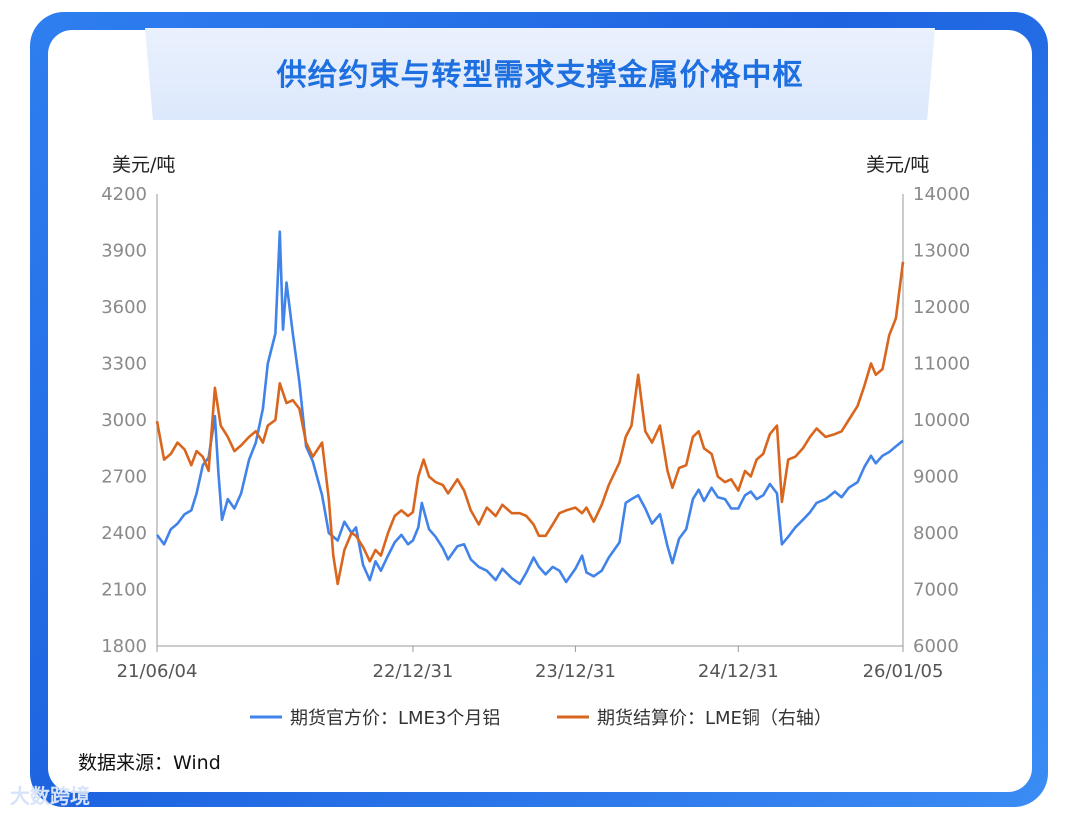 The width and height of the screenshot is (1080, 815). What do you see at coordinates (395, 718) in the screenshot?
I see `legend-label: 期货官方价：LME3个月铝` at bounding box center [395, 718].